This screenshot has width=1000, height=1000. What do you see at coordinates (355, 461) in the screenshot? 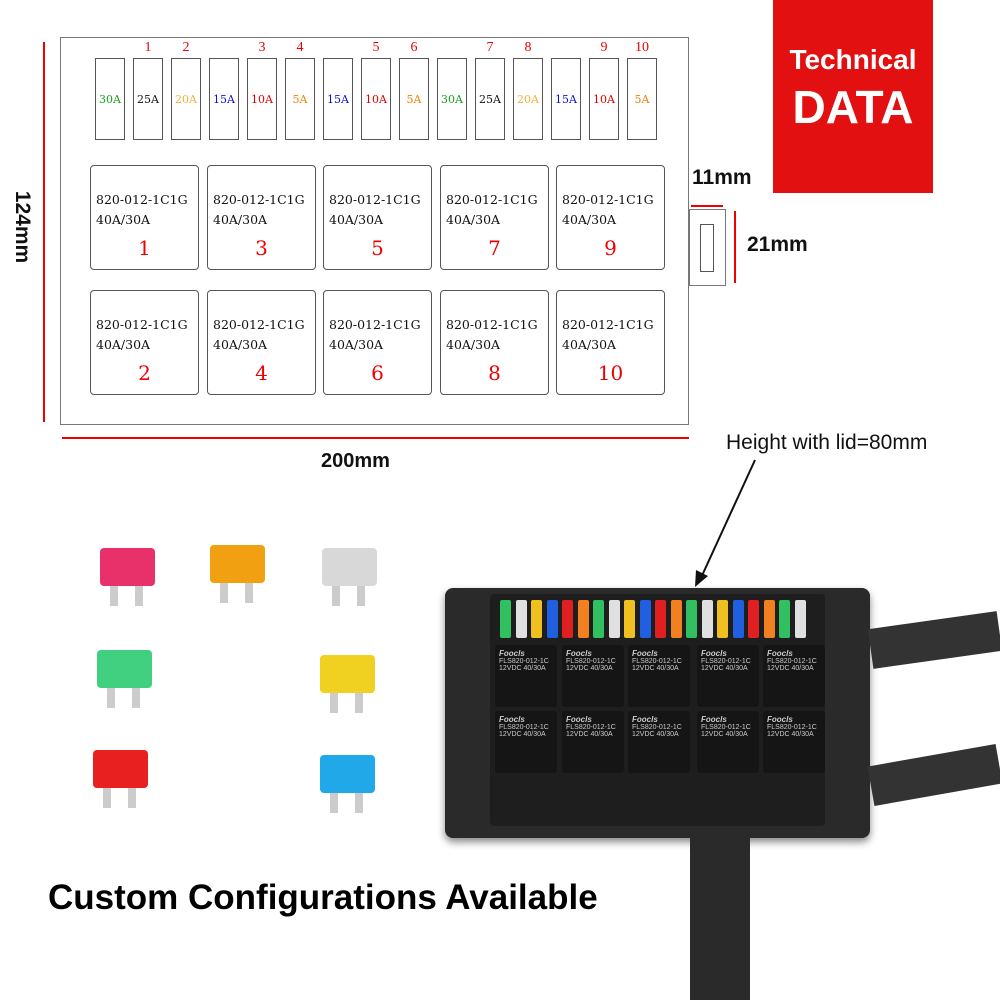
I see `width-label: 200mm` at bounding box center [355, 461].